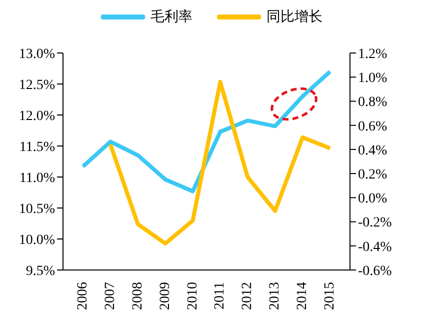 The width and height of the screenshot is (431, 320). Describe the element at coordinates (330, 296) in the screenshot. I see `x-tick-label: 2015` at that location.